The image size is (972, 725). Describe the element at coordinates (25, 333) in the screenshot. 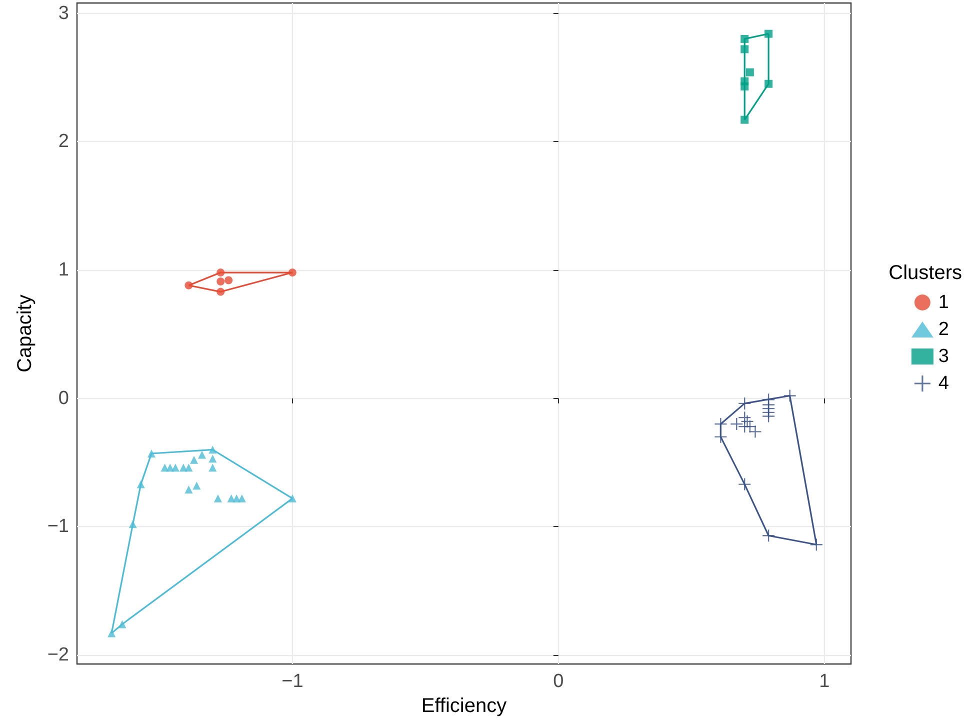

I see `y-axis-title: Capacity` at that location.